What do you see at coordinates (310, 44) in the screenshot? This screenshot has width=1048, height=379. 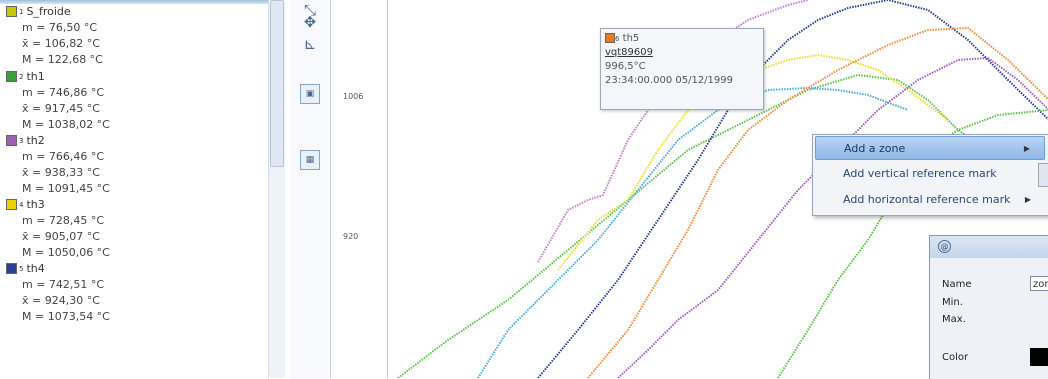 I see `select-region-icon: ⊾` at bounding box center [310, 44].